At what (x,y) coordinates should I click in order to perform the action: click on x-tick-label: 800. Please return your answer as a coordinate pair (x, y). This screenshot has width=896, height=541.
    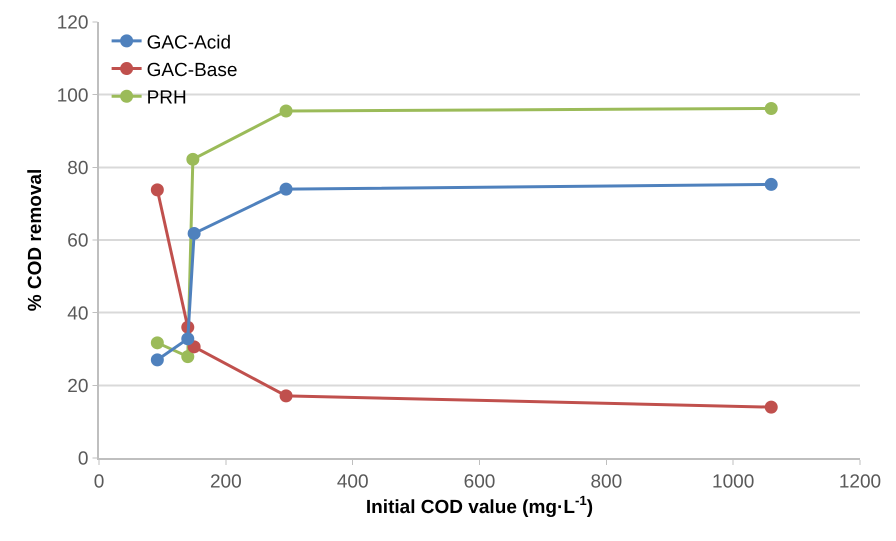
    Looking at the image, I should click on (606, 482).